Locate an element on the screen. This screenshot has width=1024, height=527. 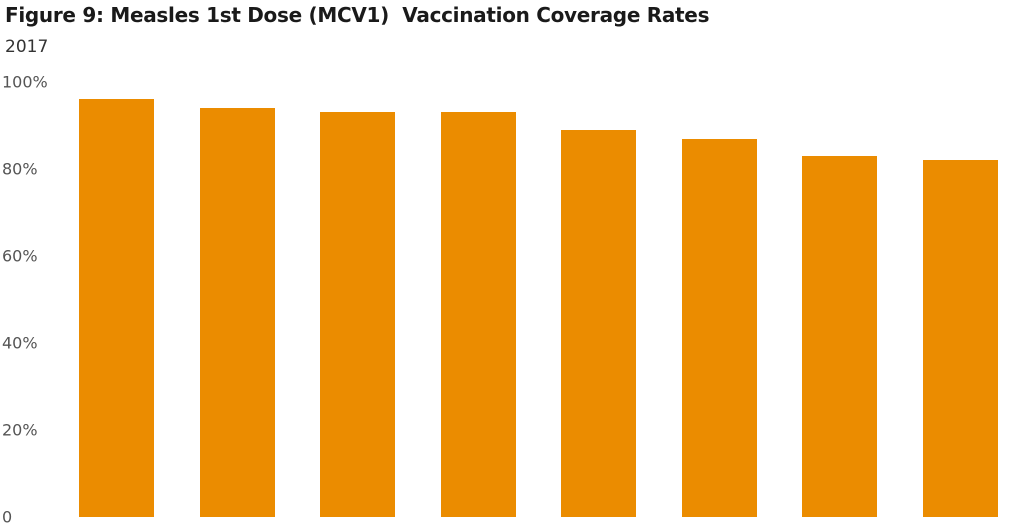
y-tick-80: 80% is located at coordinates (20, 169).